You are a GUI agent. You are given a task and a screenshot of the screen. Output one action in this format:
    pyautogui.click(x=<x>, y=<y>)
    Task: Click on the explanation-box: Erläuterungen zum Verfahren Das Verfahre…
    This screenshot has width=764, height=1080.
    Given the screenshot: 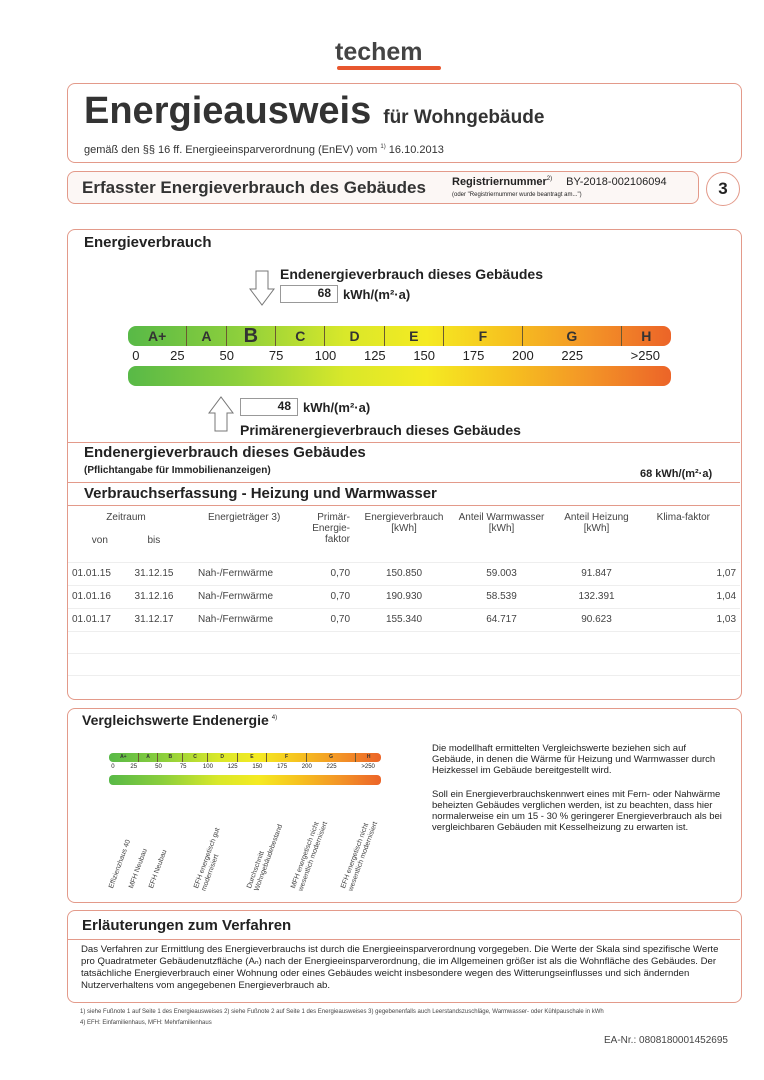 What is the action you would take?
    pyautogui.click(x=404, y=956)
    